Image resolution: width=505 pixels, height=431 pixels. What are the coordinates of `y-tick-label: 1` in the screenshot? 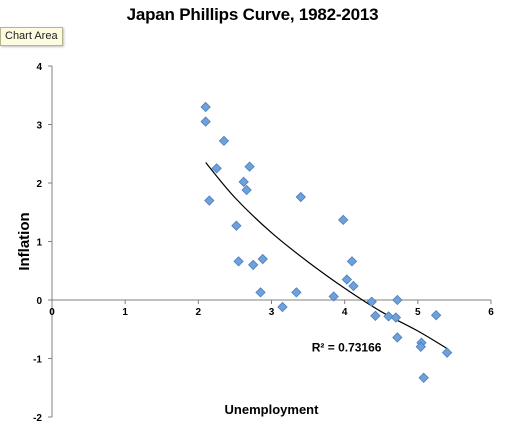 It's located at (39, 243).